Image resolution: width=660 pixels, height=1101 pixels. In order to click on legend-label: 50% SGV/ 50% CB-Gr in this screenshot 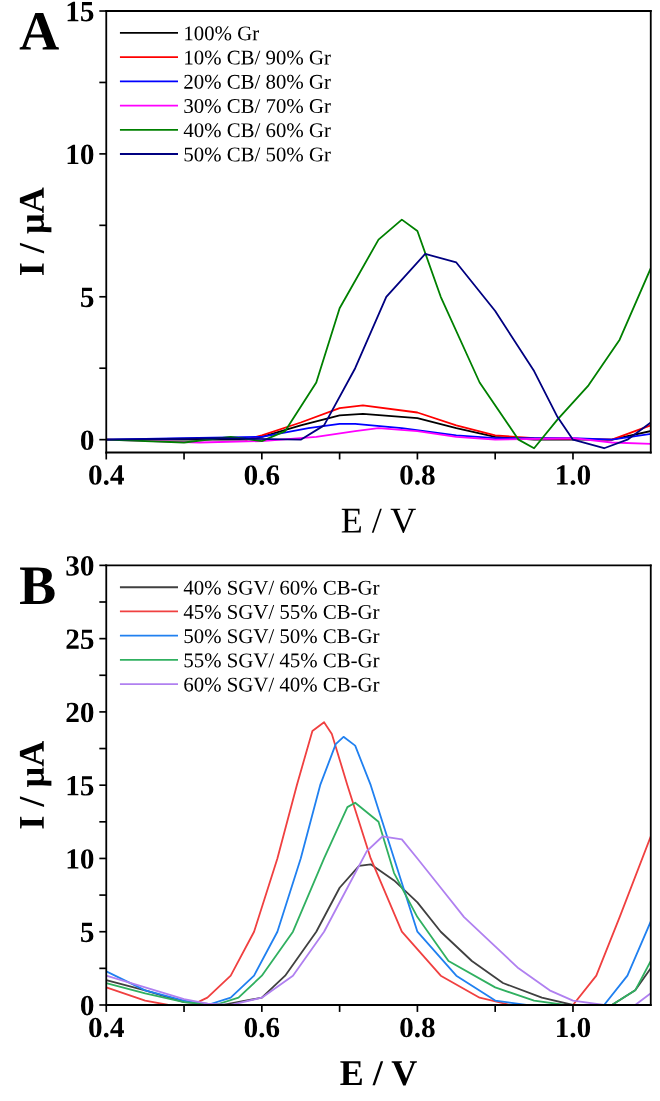, I will do `click(282, 636)`.